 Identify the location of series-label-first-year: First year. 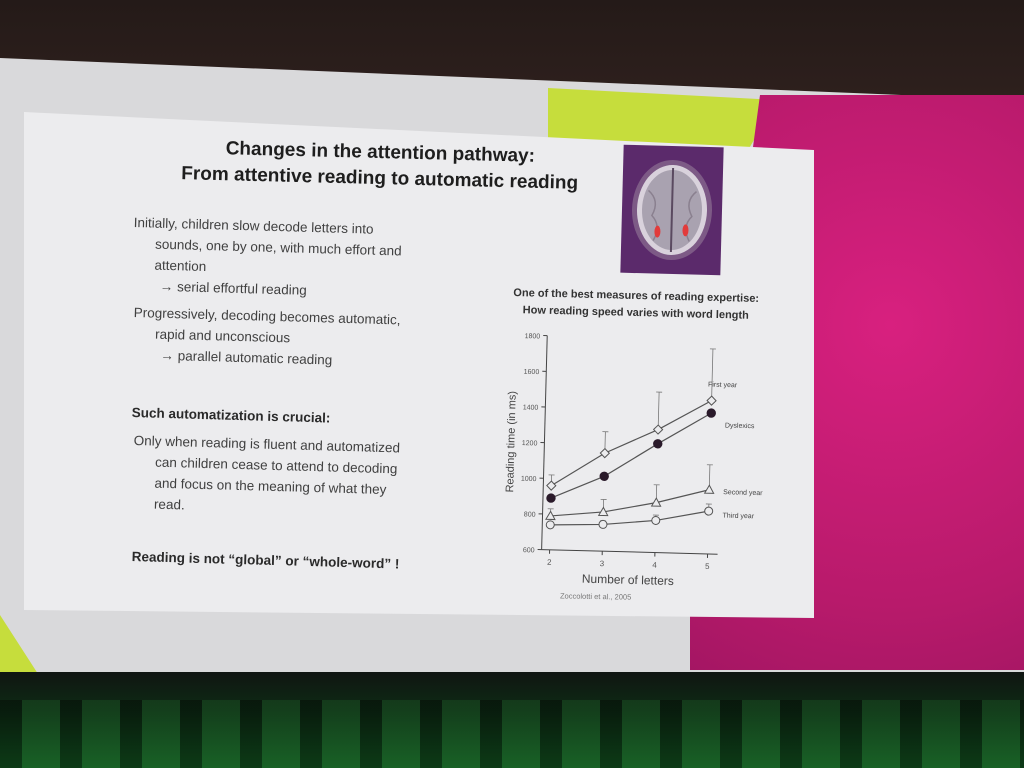
(723, 386).